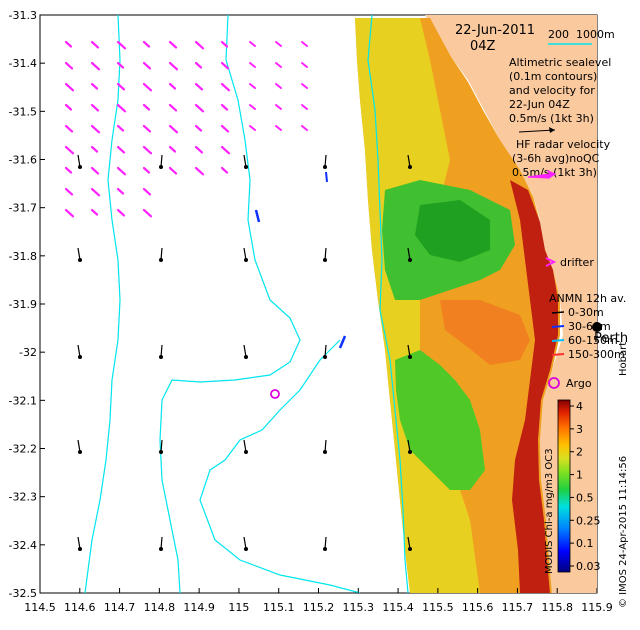 Image resolution: width=640 pixels, height=630 pixels. Describe the element at coordinates (554, 383) in the screenshot. I see `argo-legend-marker` at that location.